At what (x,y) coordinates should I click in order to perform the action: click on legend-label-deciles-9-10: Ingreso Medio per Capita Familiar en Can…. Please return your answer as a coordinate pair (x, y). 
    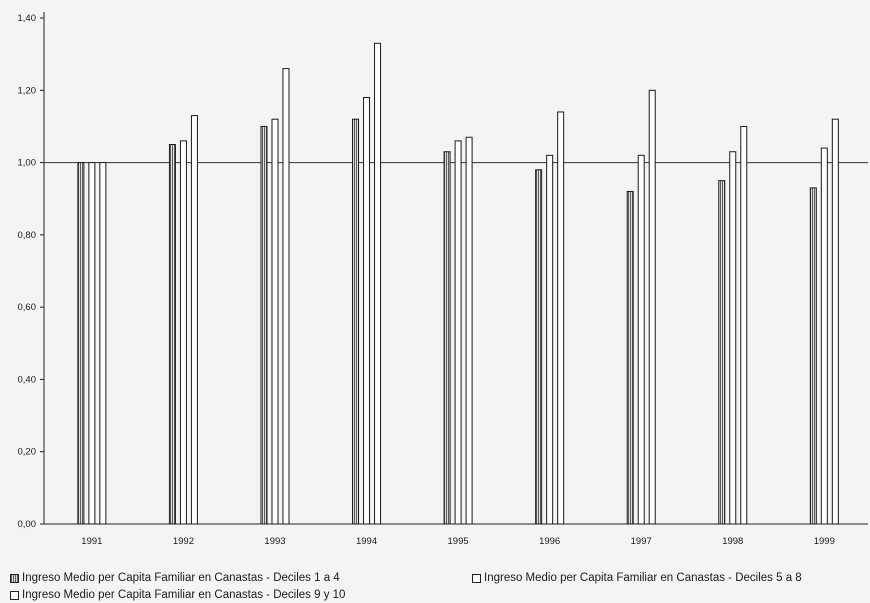
    Looking at the image, I should click on (184, 595).